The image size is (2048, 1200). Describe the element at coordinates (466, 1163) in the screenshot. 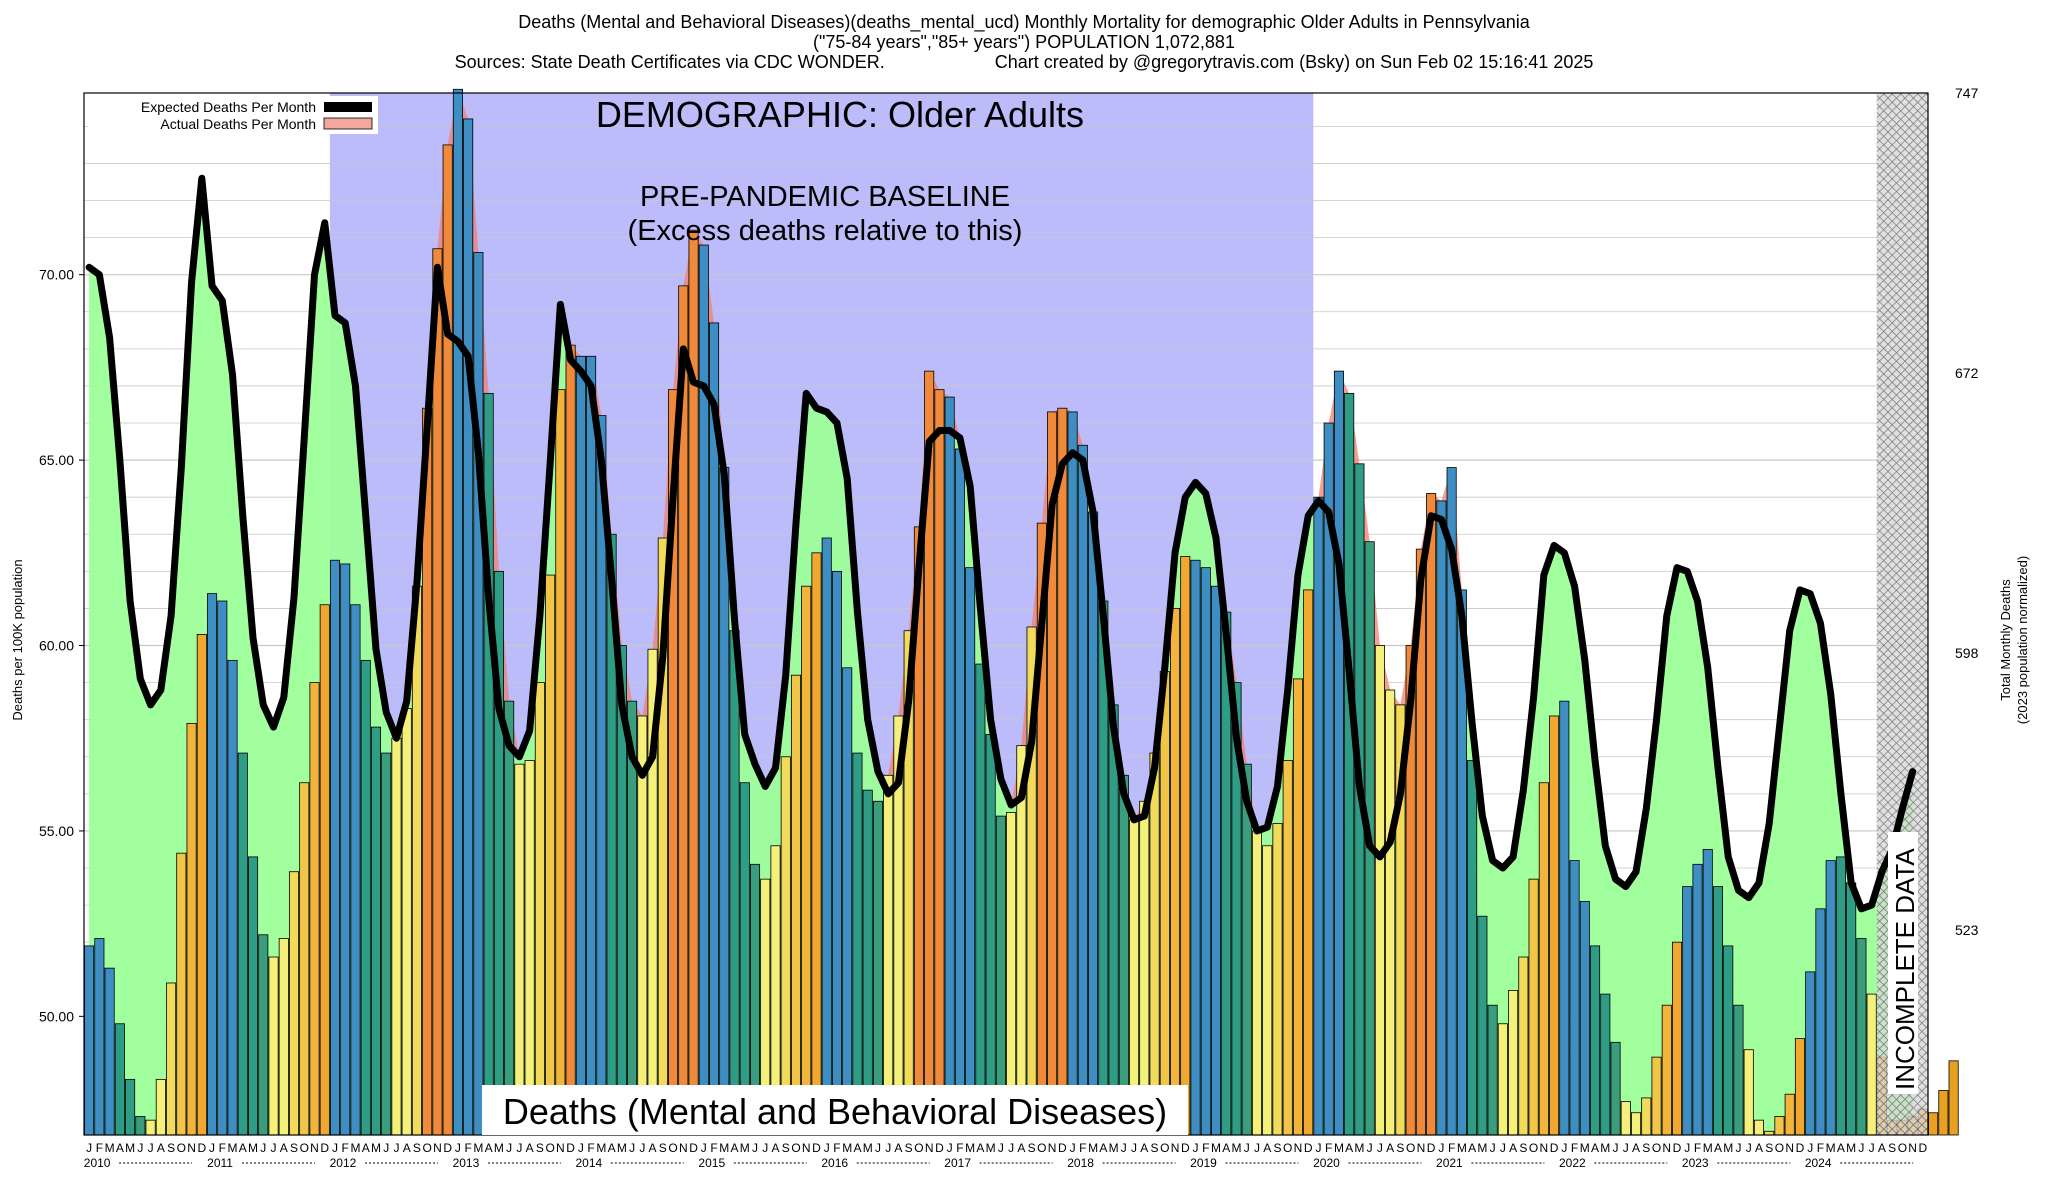

I see `year-label: 2013` at that location.